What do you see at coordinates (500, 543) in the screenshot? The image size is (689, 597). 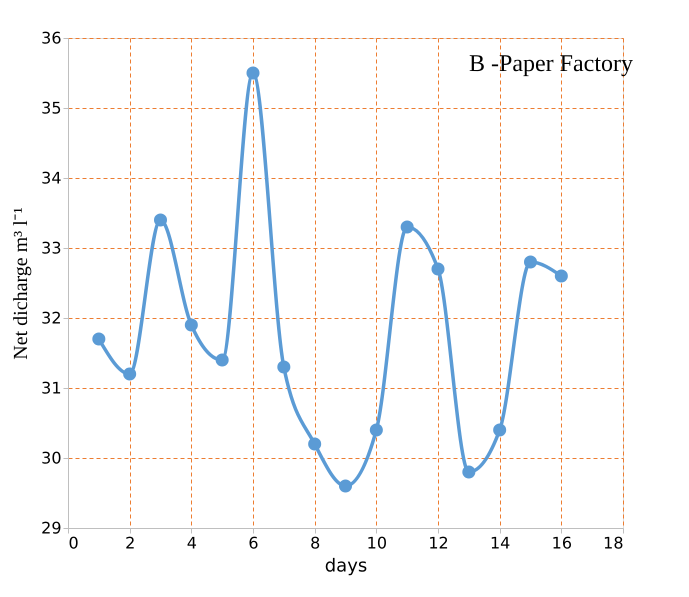 I see `x-tick-label: 14` at bounding box center [500, 543].